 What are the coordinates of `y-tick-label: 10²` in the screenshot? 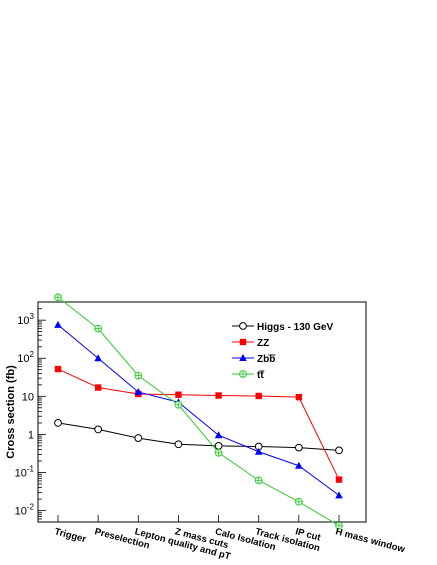 It's located at (25, 357).